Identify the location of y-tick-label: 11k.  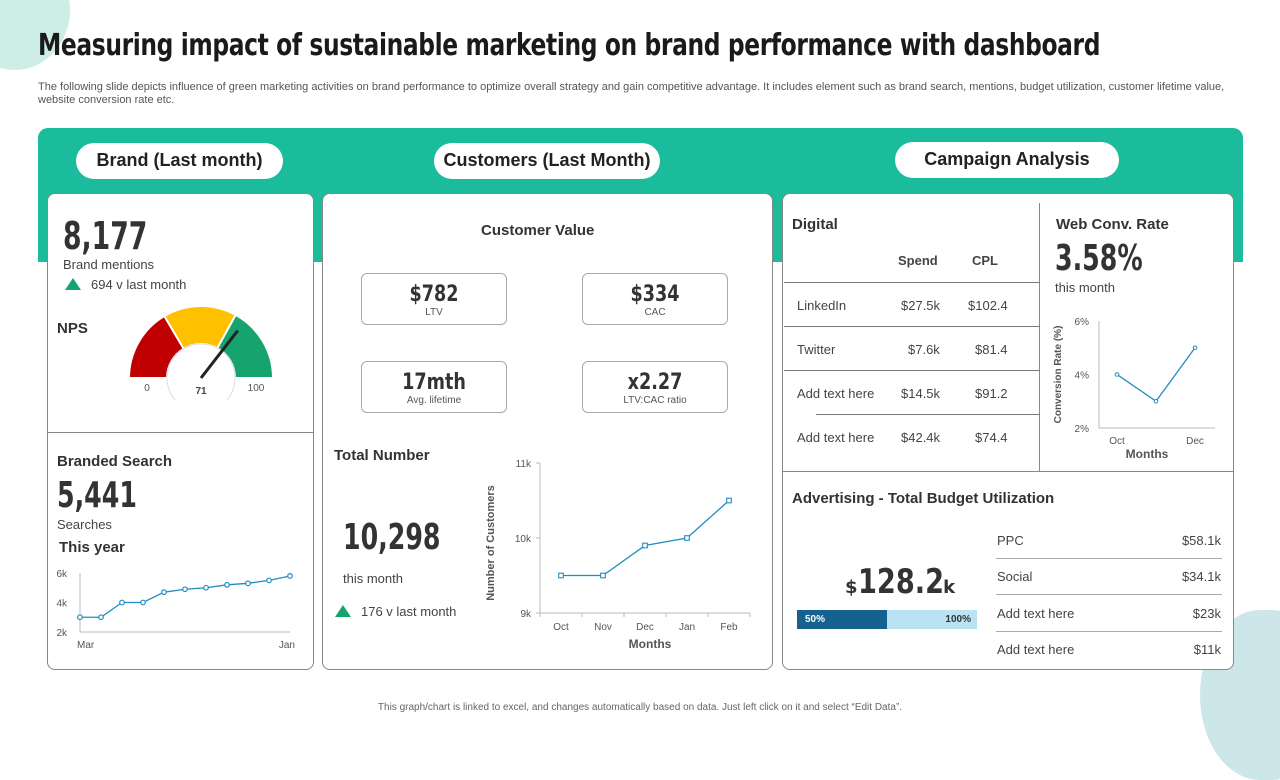
(524, 464).